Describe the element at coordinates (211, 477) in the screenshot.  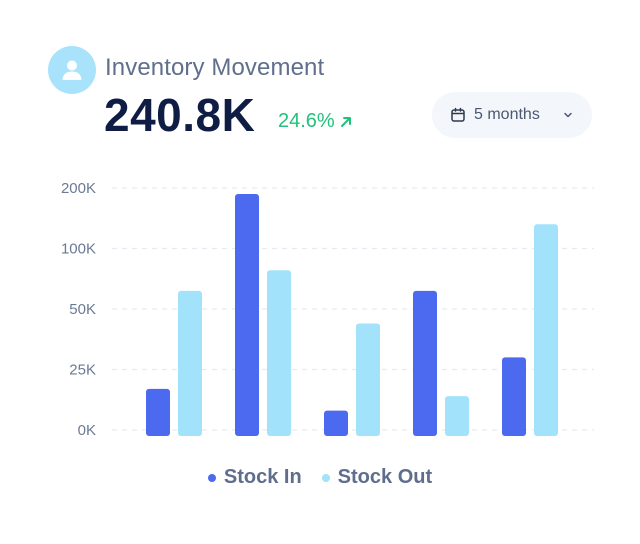
I see `legend-dot-stock-in` at that location.